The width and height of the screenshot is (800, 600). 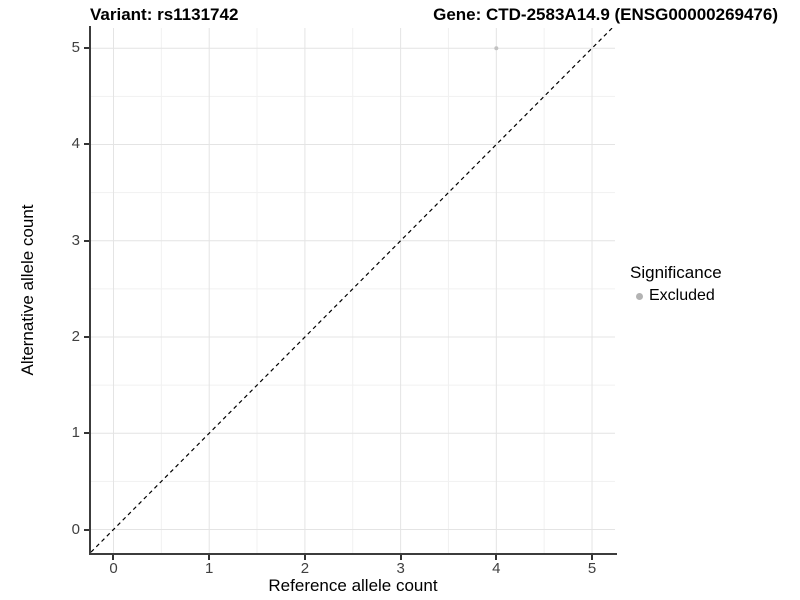 I want to click on x-axis-line, so click(x=353, y=554).